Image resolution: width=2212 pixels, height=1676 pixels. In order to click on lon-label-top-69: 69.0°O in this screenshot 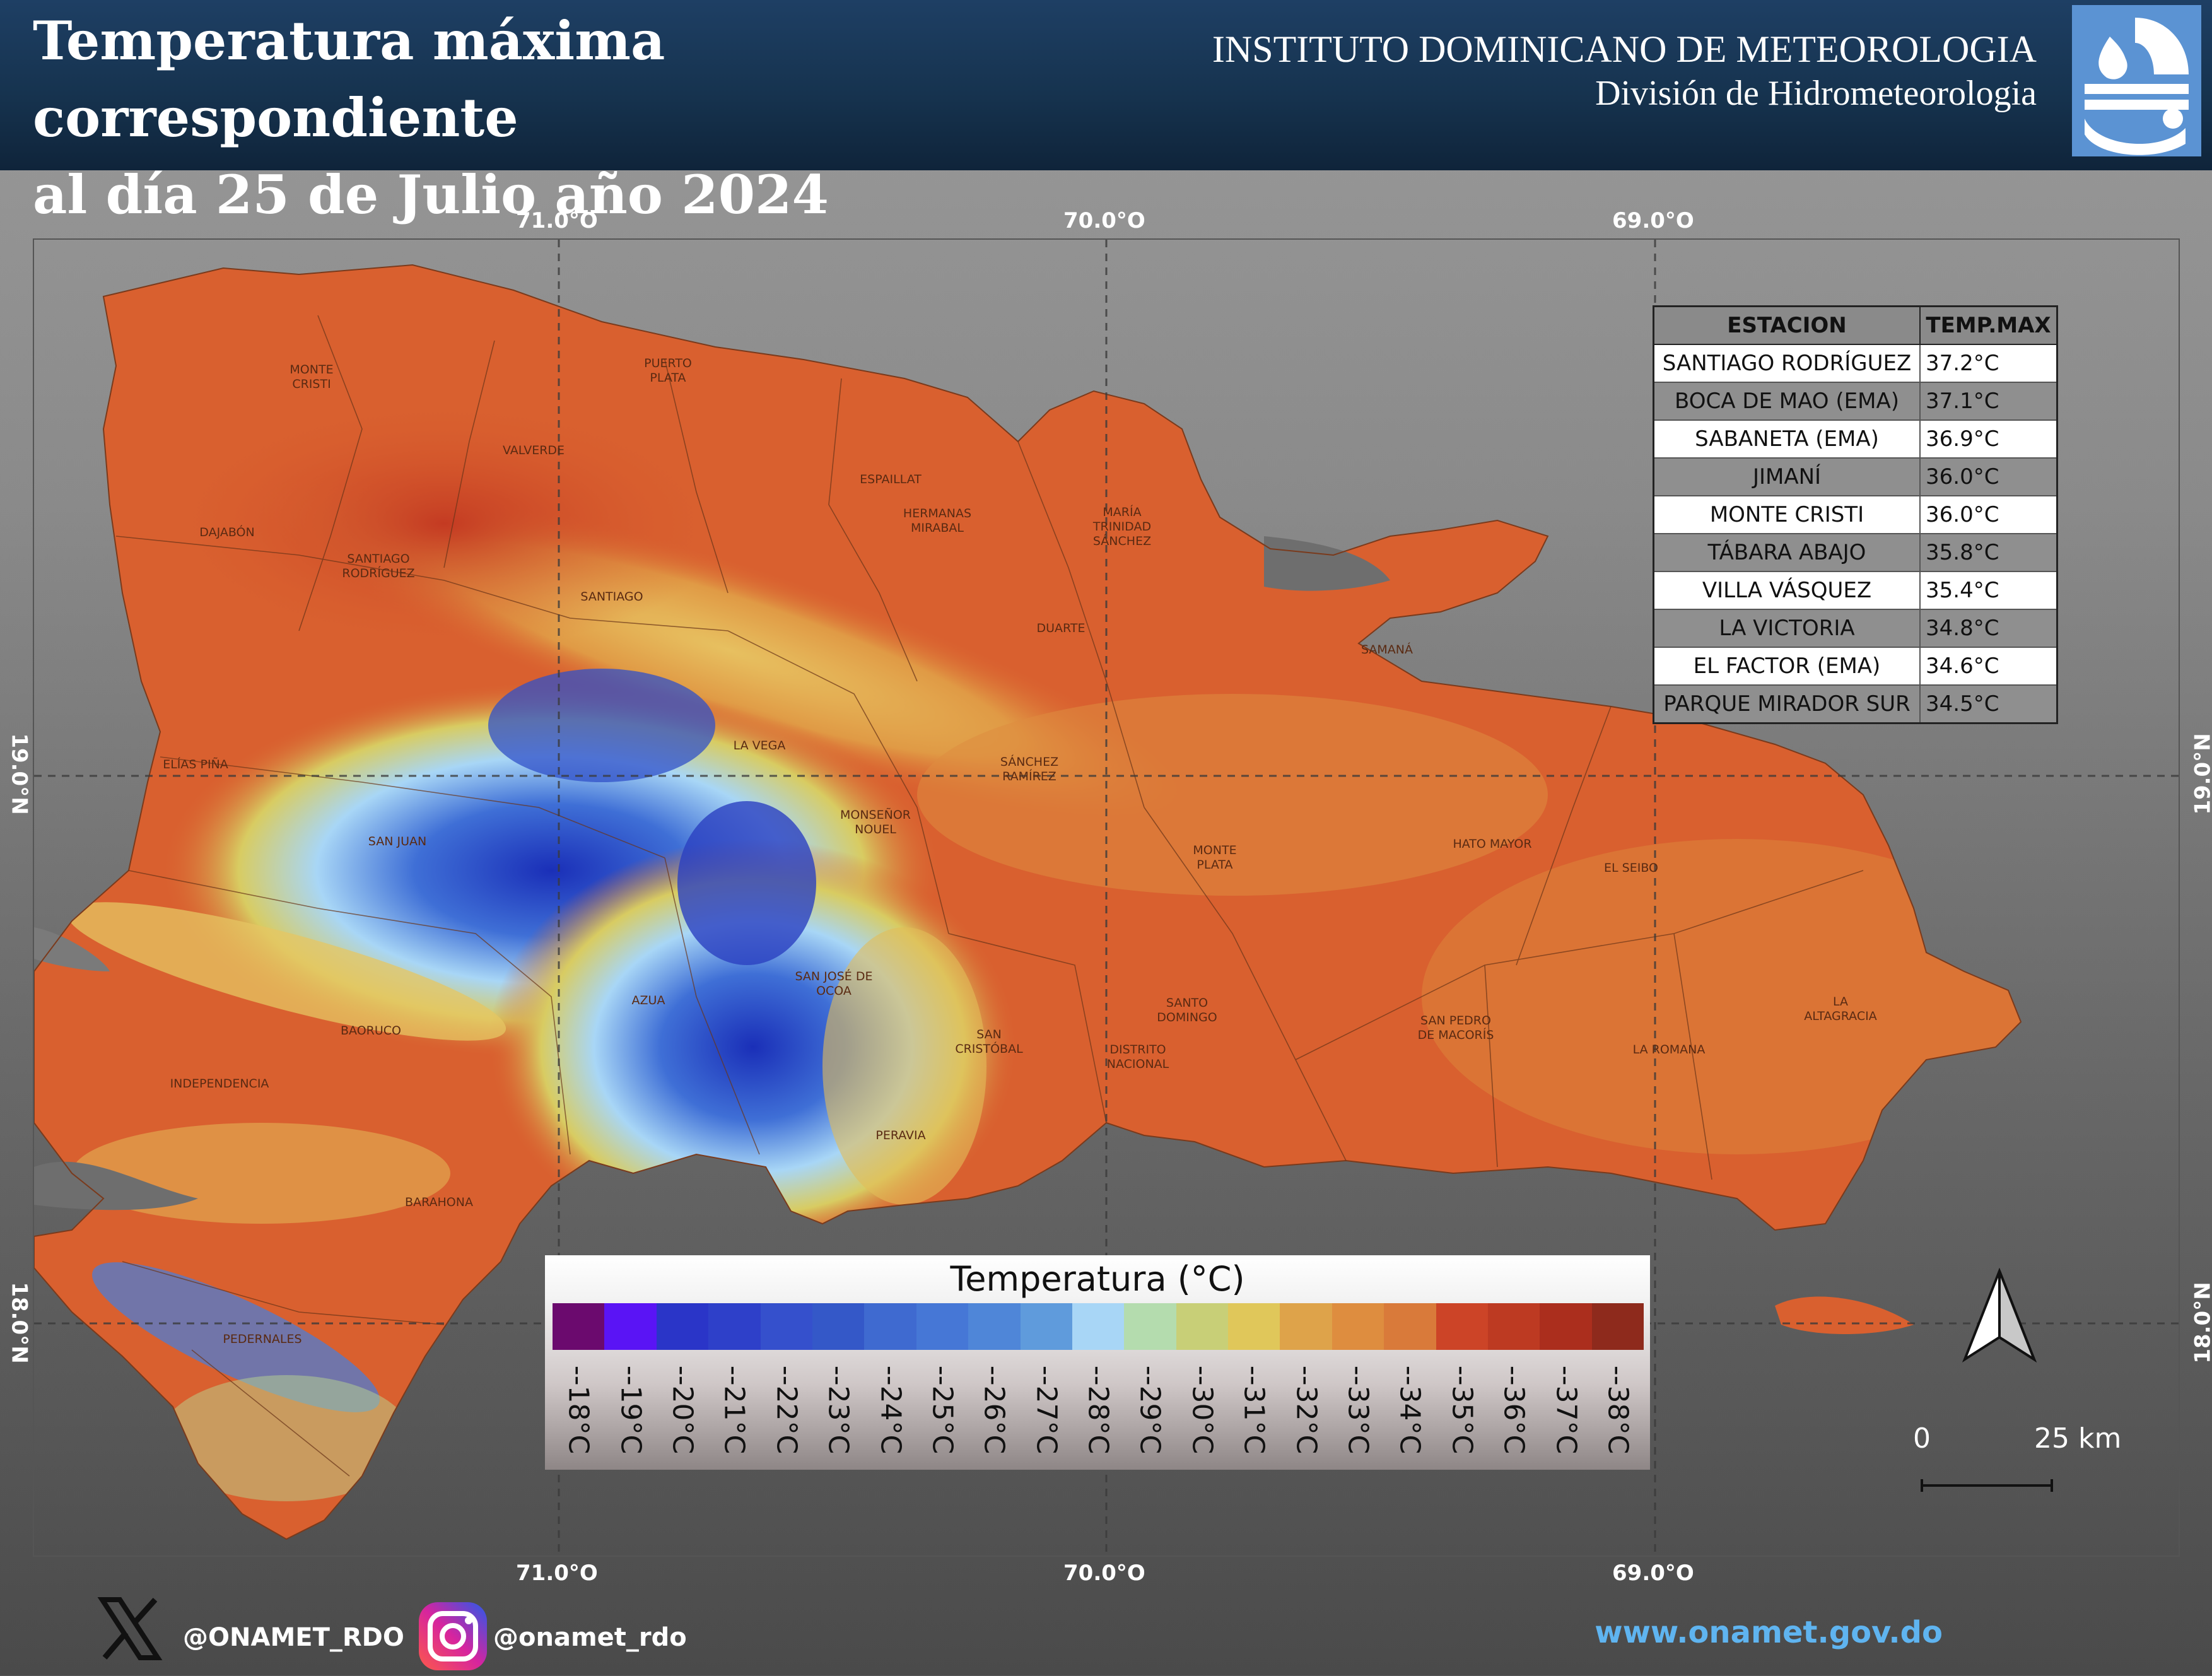, I will do `click(1653, 220)`.